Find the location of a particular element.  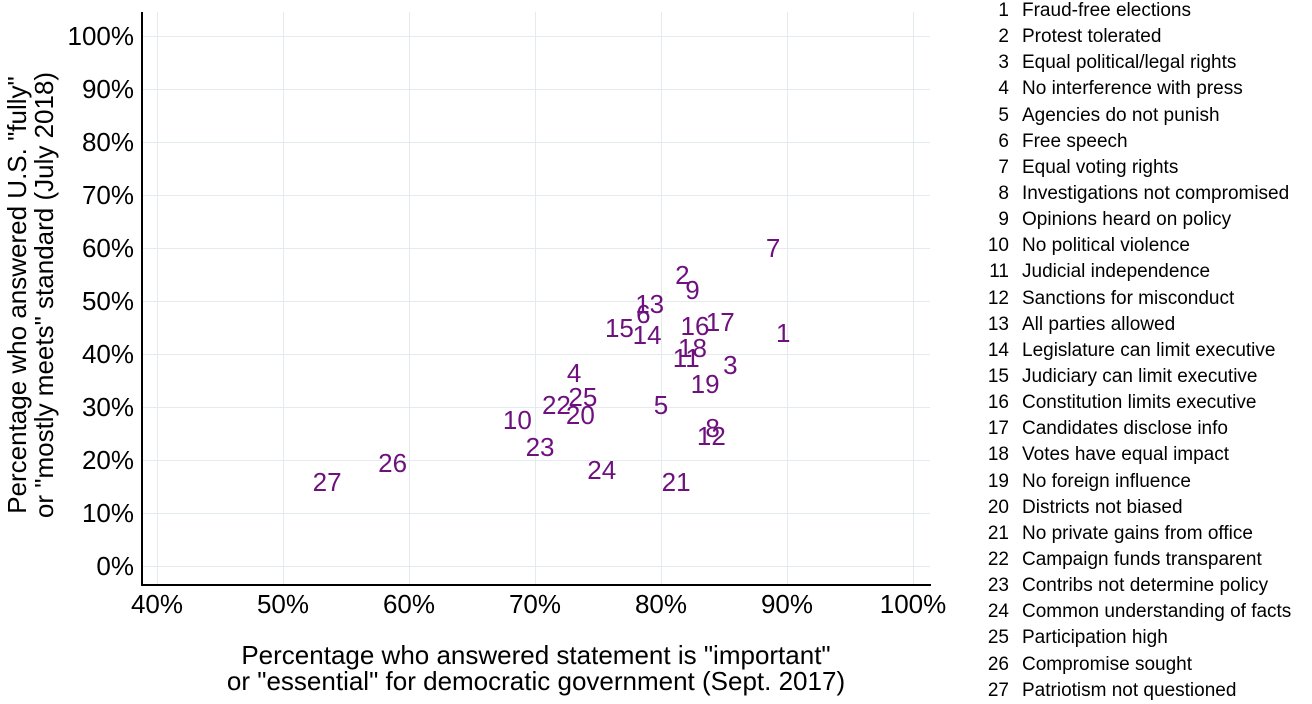

data-point-label: 17 is located at coordinates (720, 322).